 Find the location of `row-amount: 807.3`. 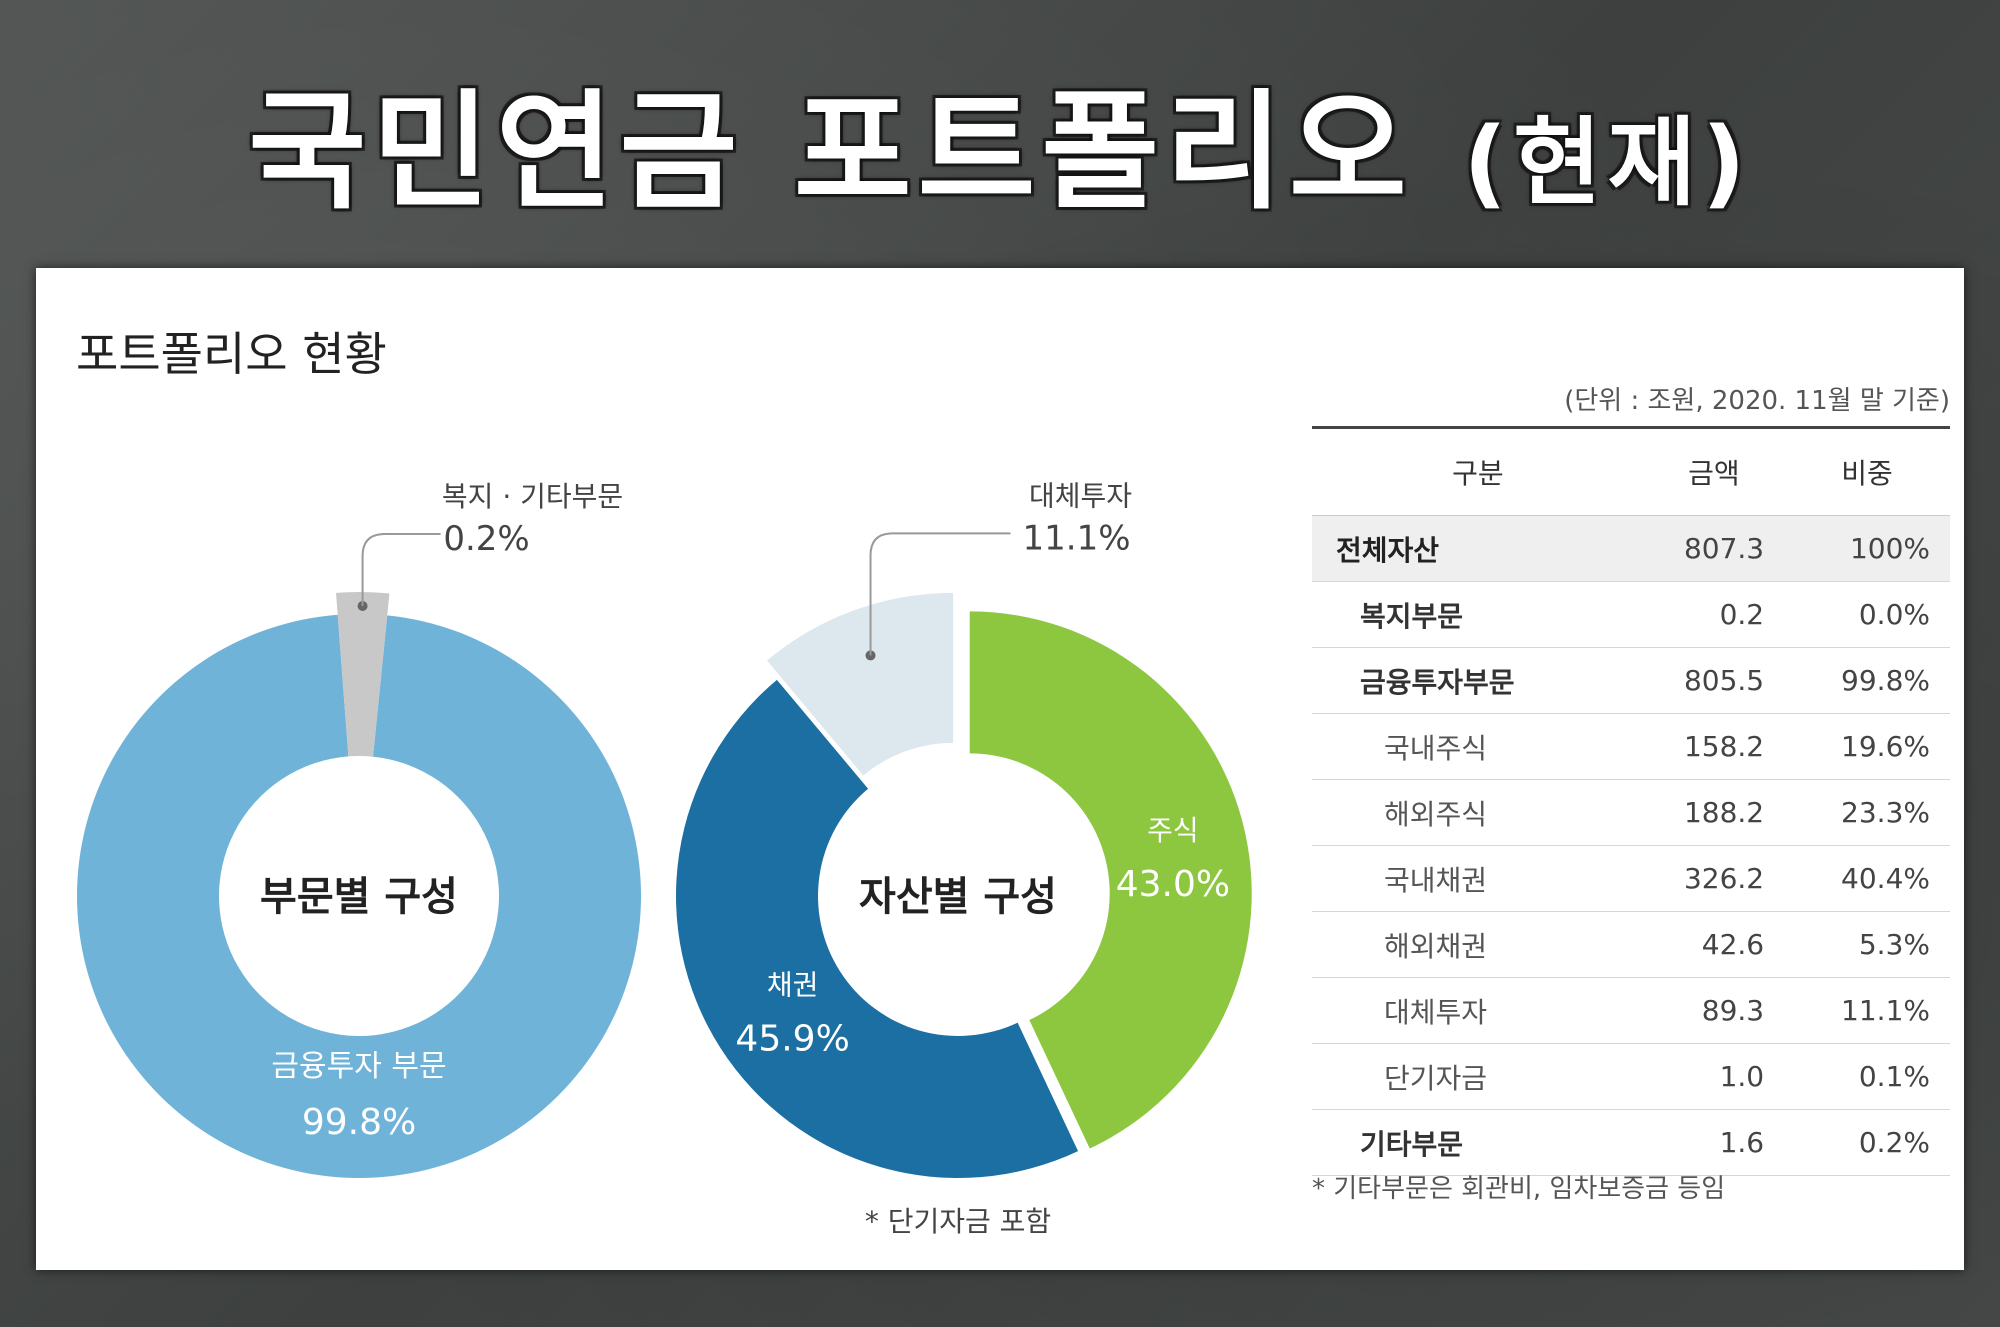

row-amount: 807.3 is located at coordinates (1714, 548).